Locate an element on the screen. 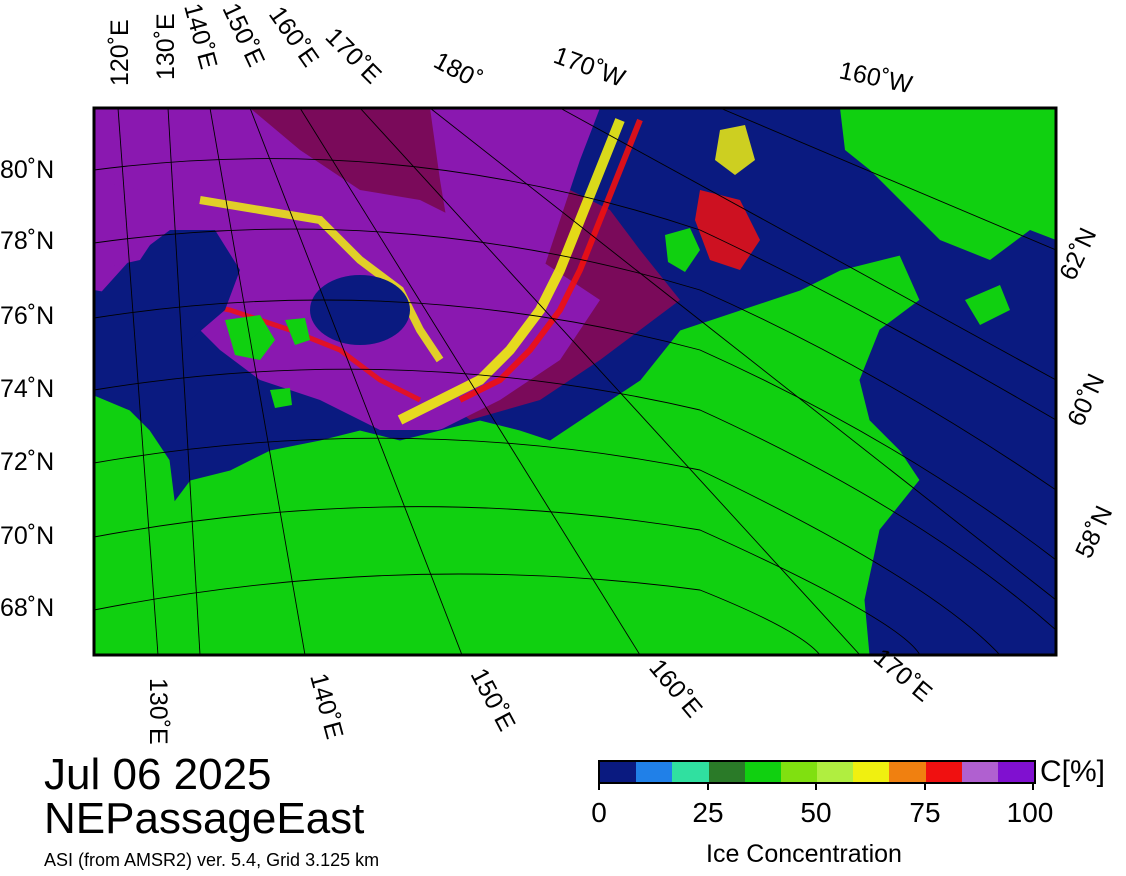 Image resolution: width=1126 pixels, height=876 pixels. product-label: ASI (from AMSR2) ver. 5.4, Grid 3.125 km is located at coordinates (212, 860).